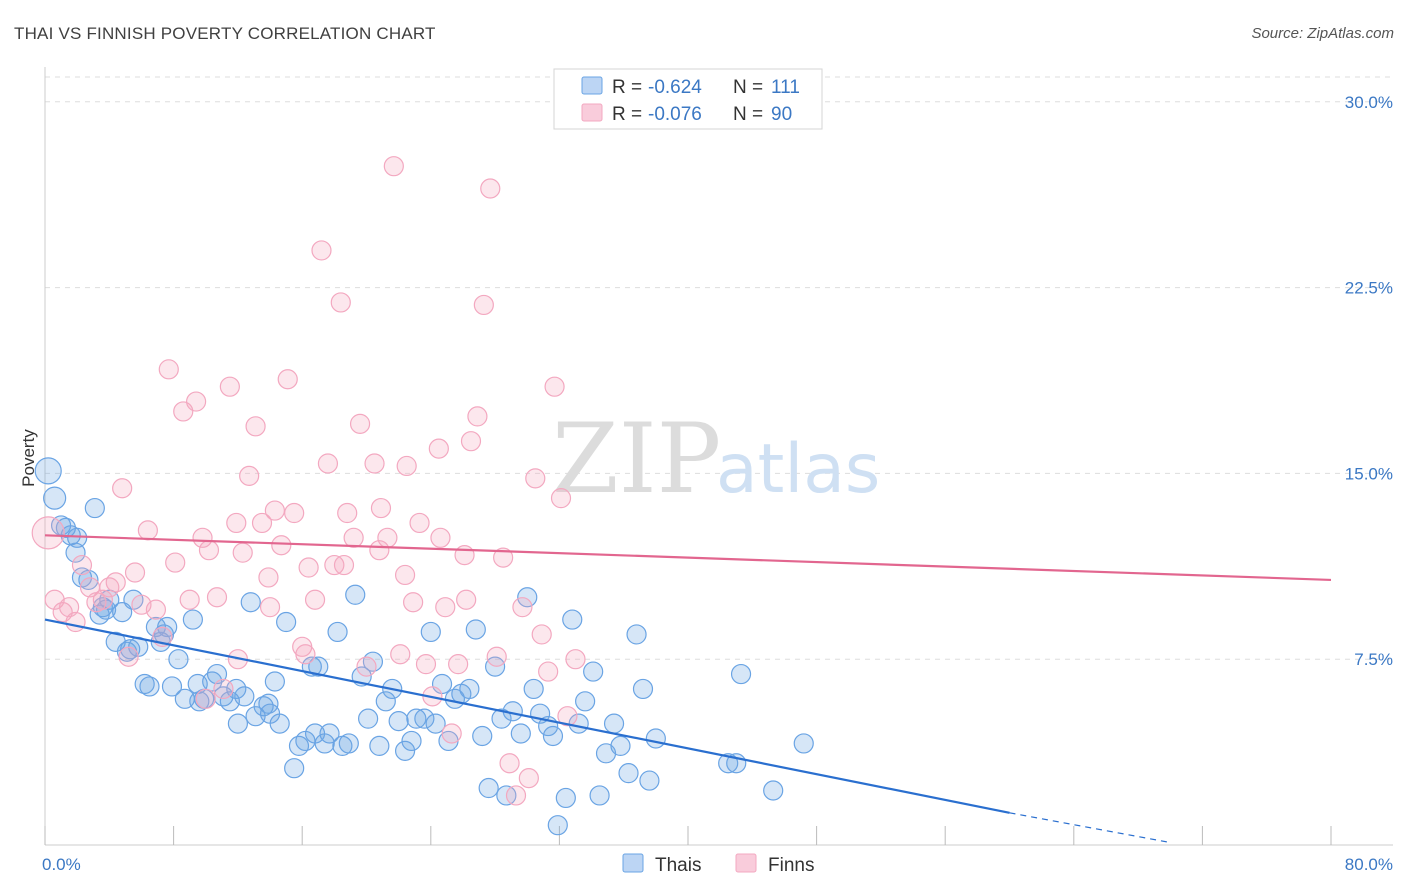  What do you see at coordinates (1322, 33) in the screenshot?
I see `source-credit: Source: ZipAtlas.com` at bounding box center [1322, 33].